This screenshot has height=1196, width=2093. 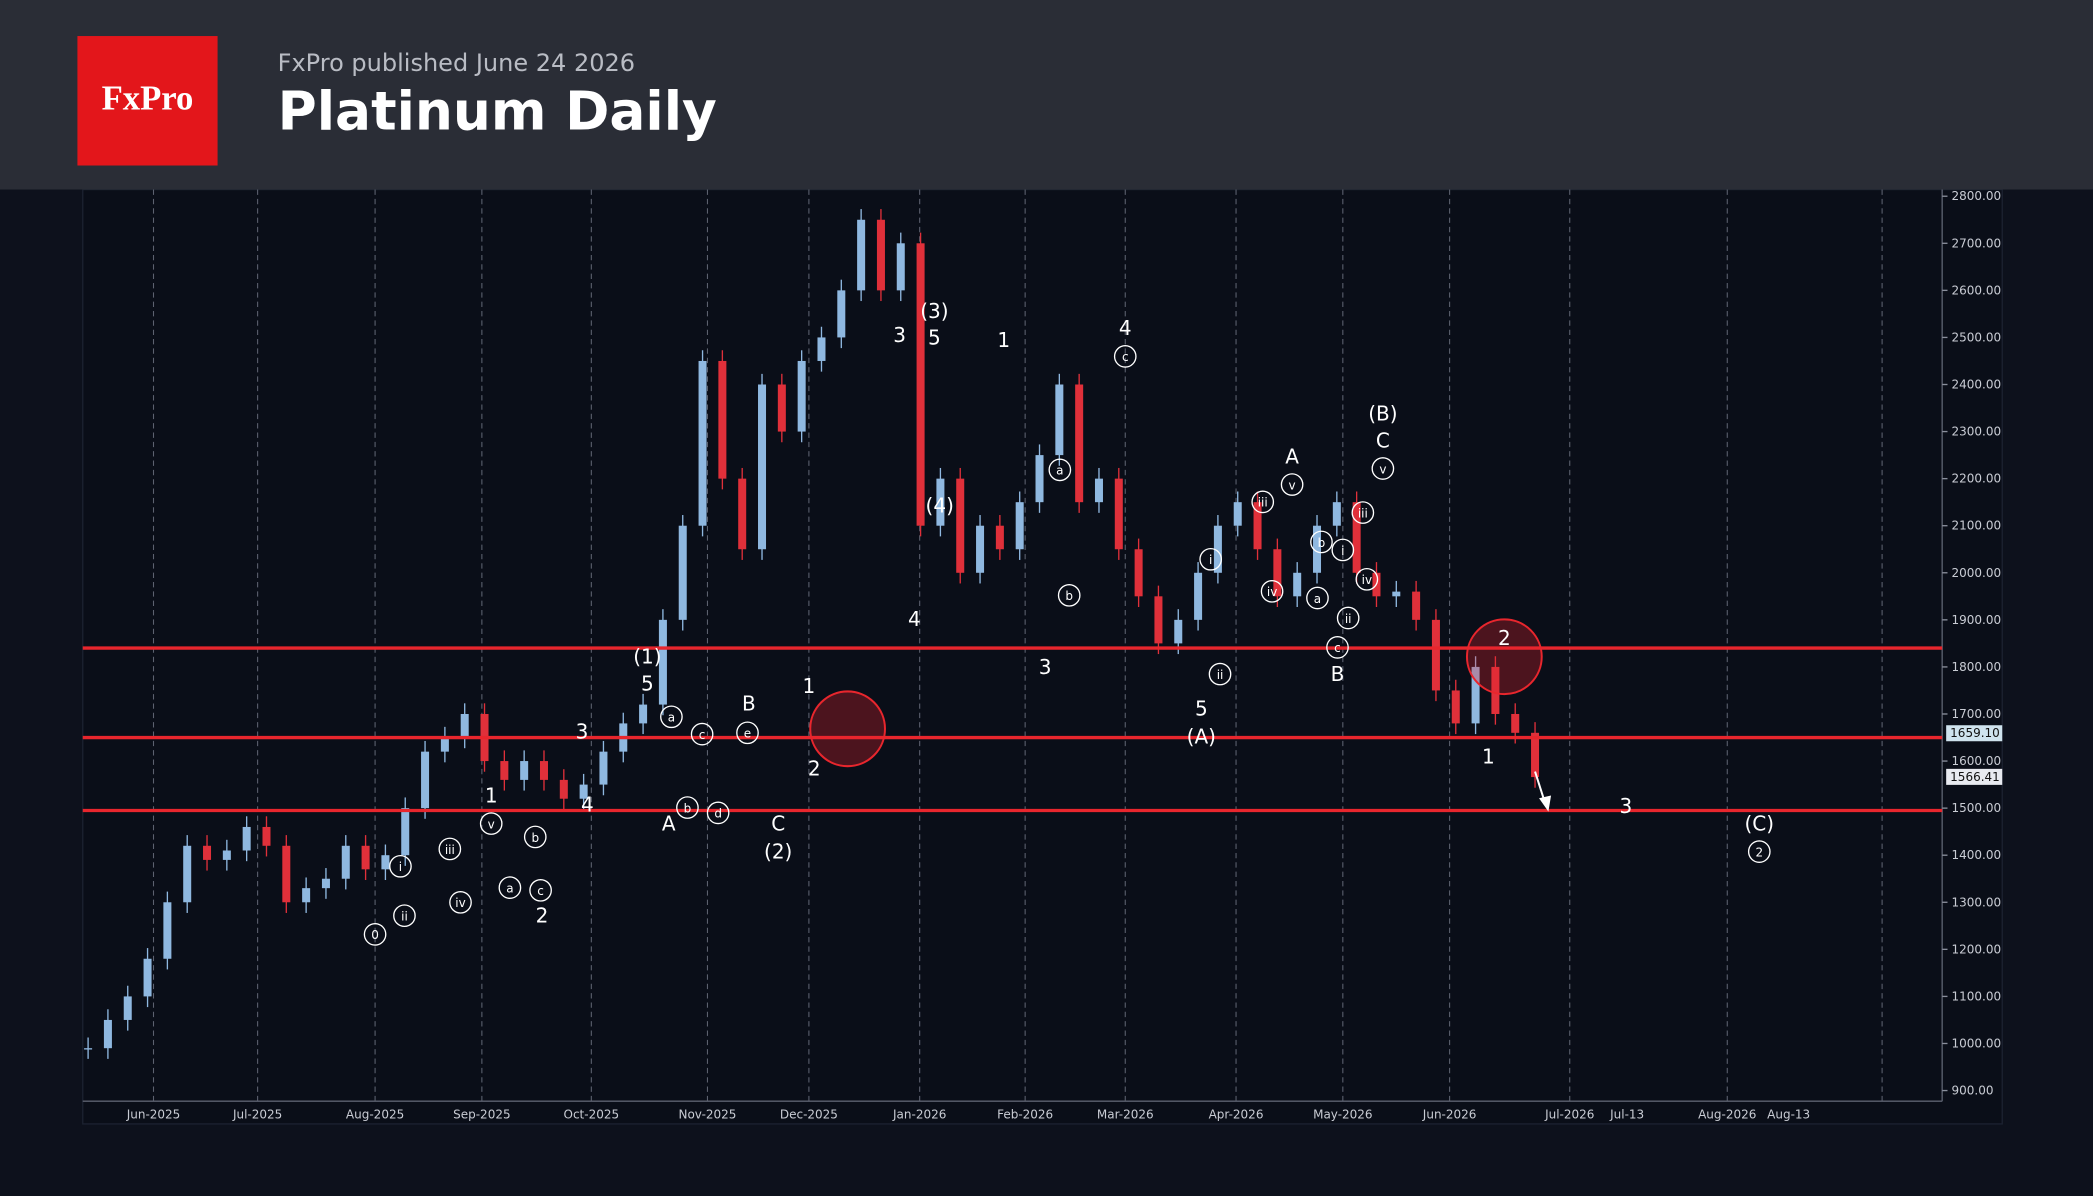 I want to click on x-tick-label: Mar-2026, so click(x=1125, y=1115).